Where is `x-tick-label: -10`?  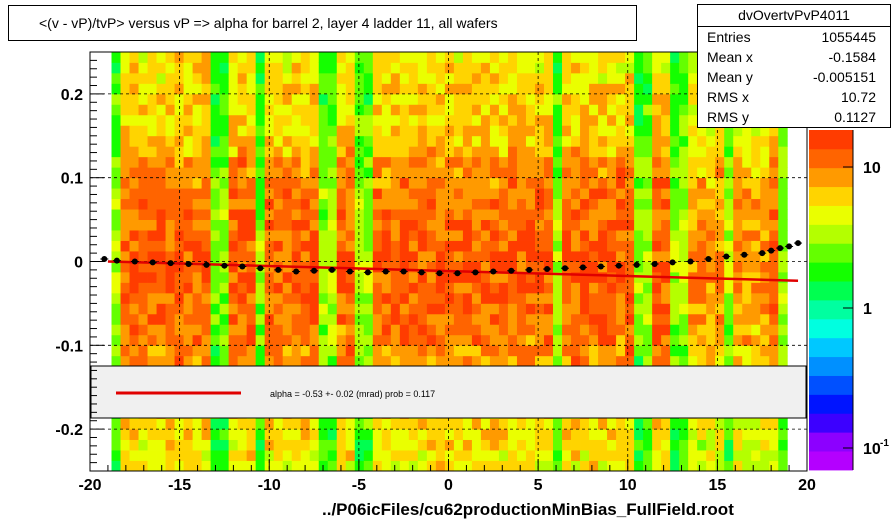
x-tick-label: -10 is located at coordinates (269, 485).